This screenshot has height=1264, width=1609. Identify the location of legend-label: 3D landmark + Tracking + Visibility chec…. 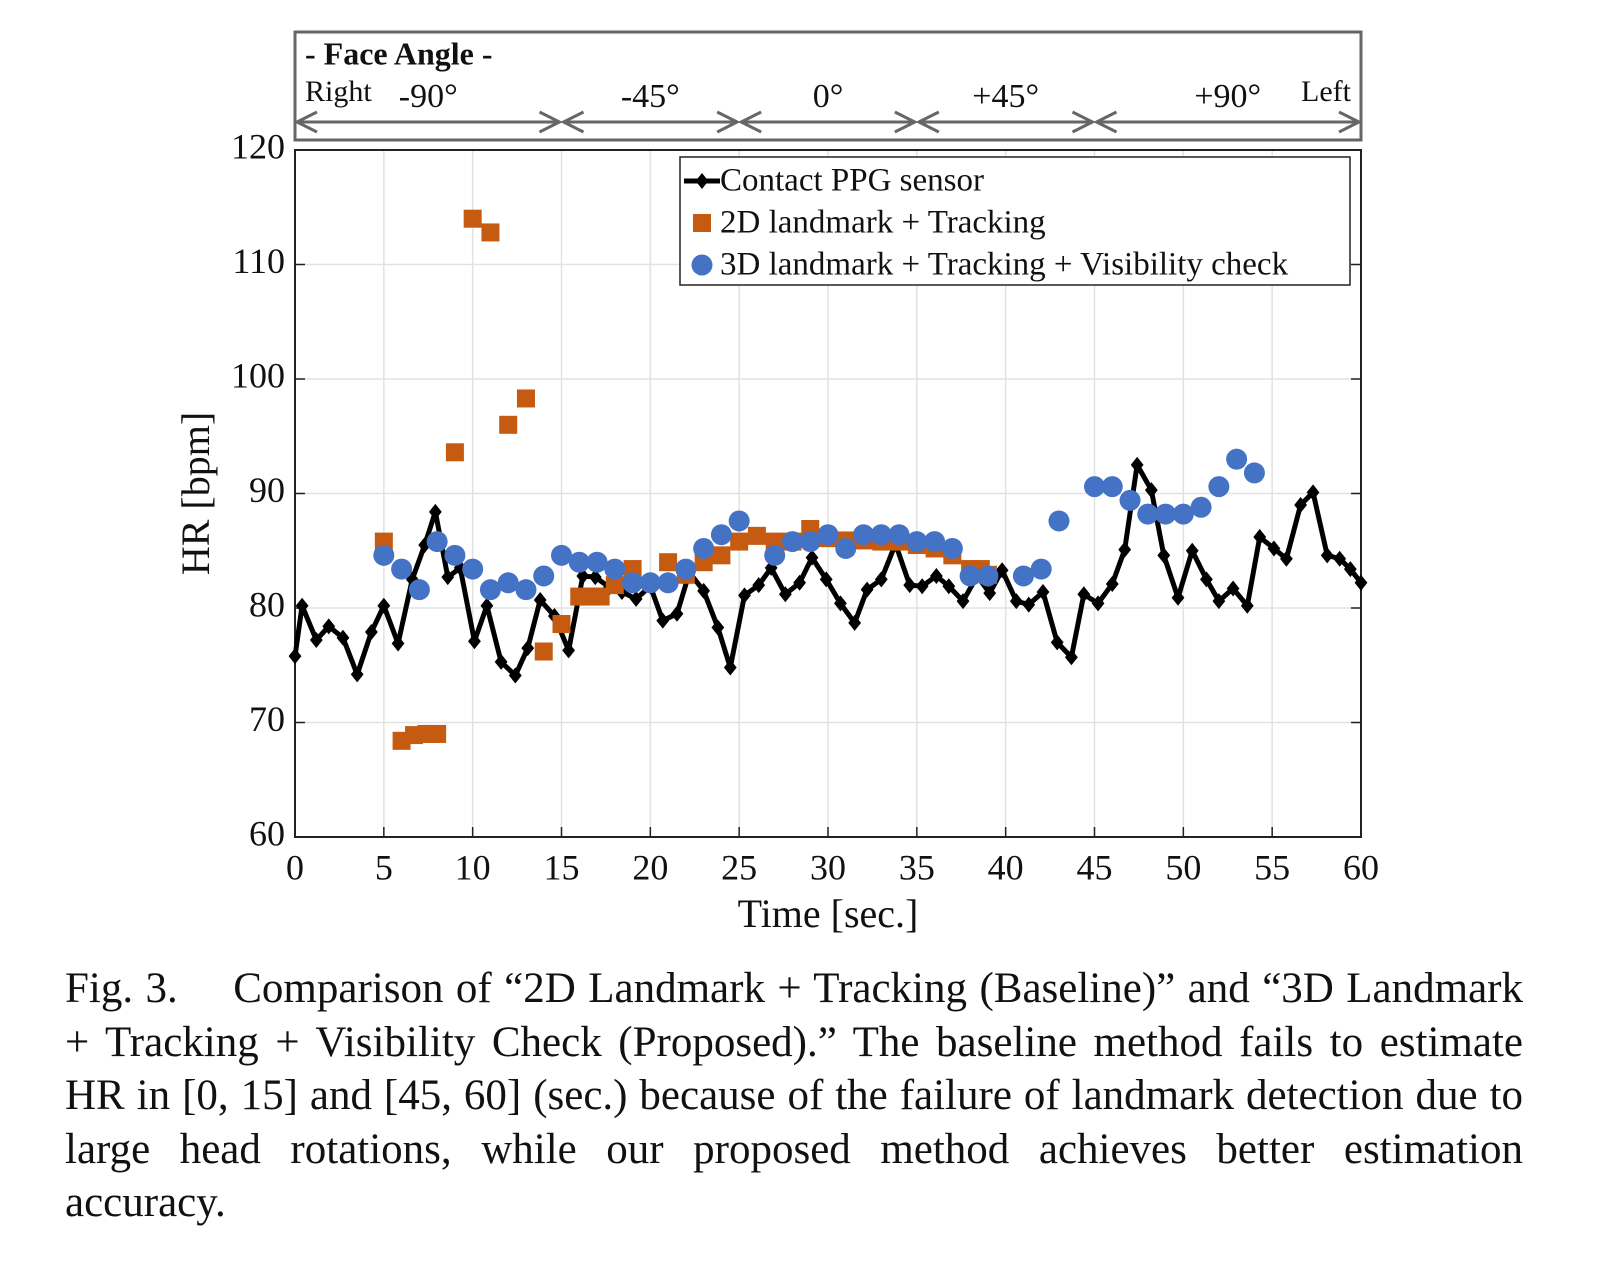
(1004, 265).